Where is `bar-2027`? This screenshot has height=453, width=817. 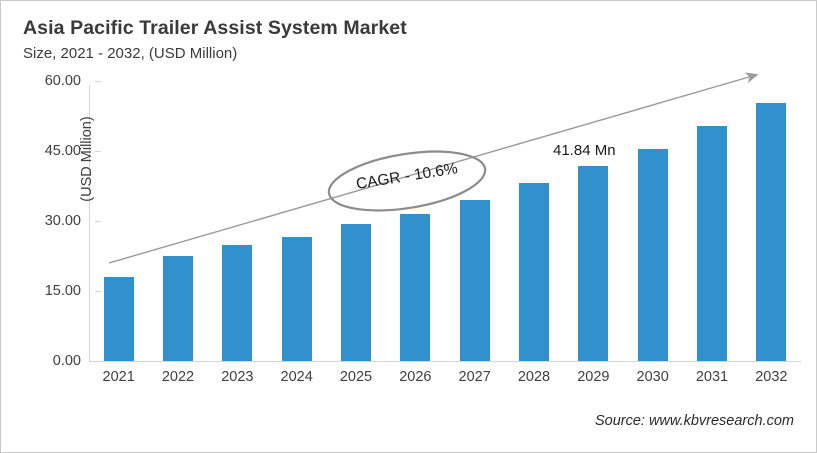 bar-2027 is located at coordinates (474, 280).